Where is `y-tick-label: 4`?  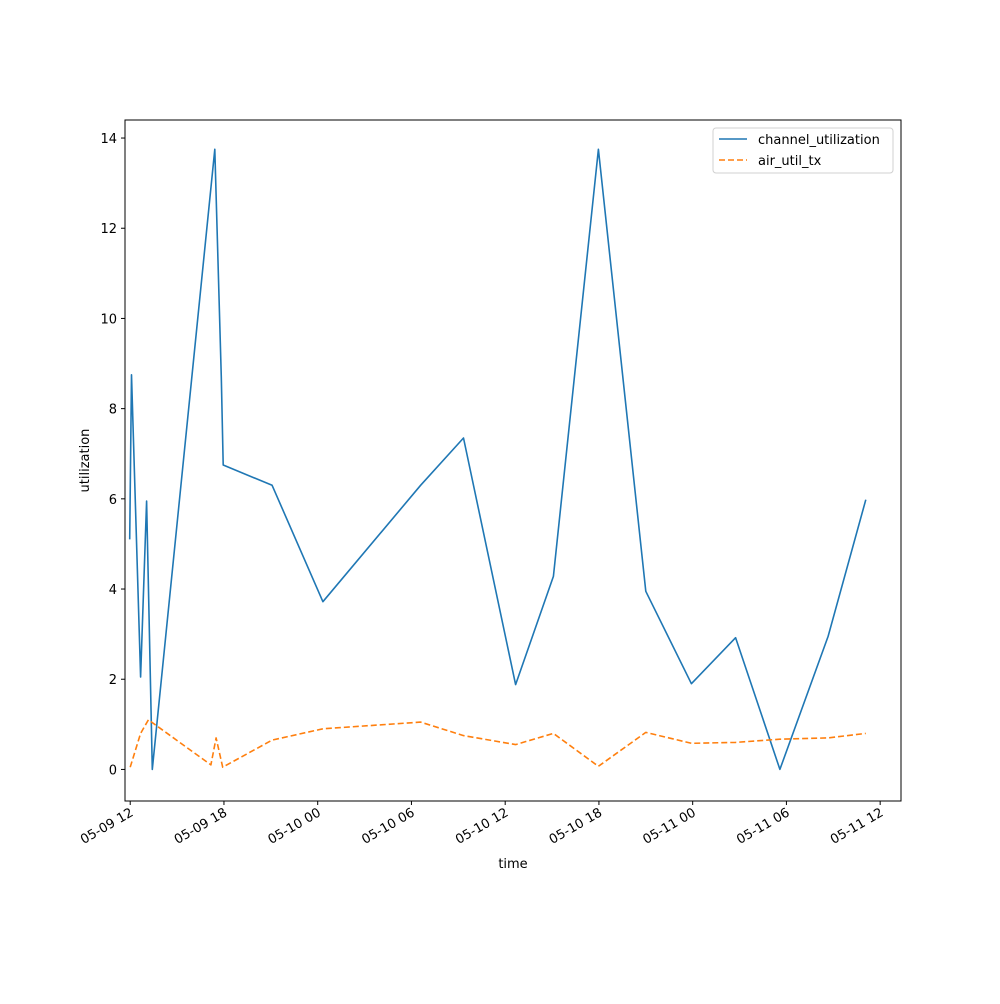
y-tick-label: 4 is located at coordinates (113, 590).